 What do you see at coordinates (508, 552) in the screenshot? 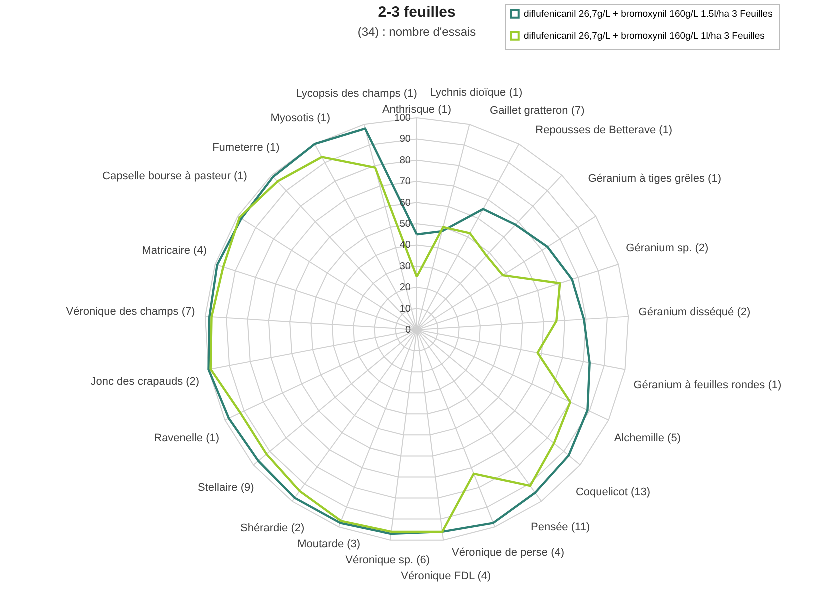
I see `spoke-label: Véronique de perse (4)` at bounding box center [508, 552].